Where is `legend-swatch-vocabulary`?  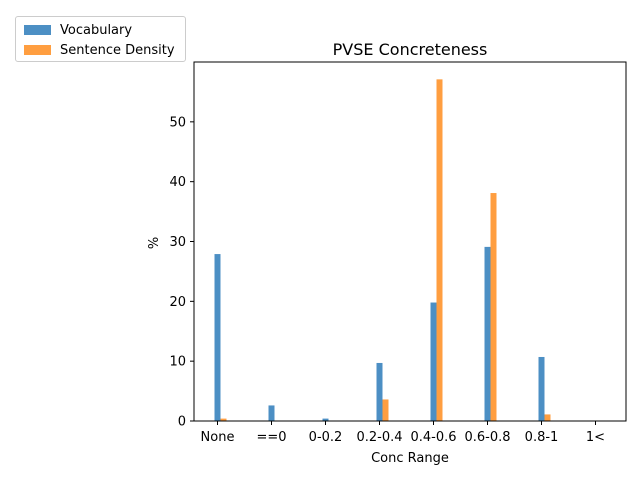 legend-swatch-vocabulary is located at coordinates (37, 30).